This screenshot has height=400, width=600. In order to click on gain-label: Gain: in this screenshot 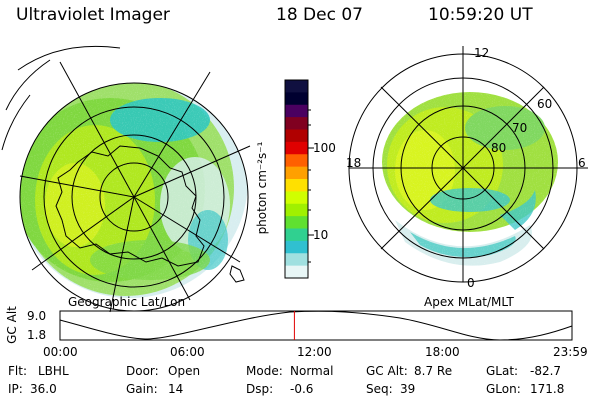, I will do `click(142, 389)`.